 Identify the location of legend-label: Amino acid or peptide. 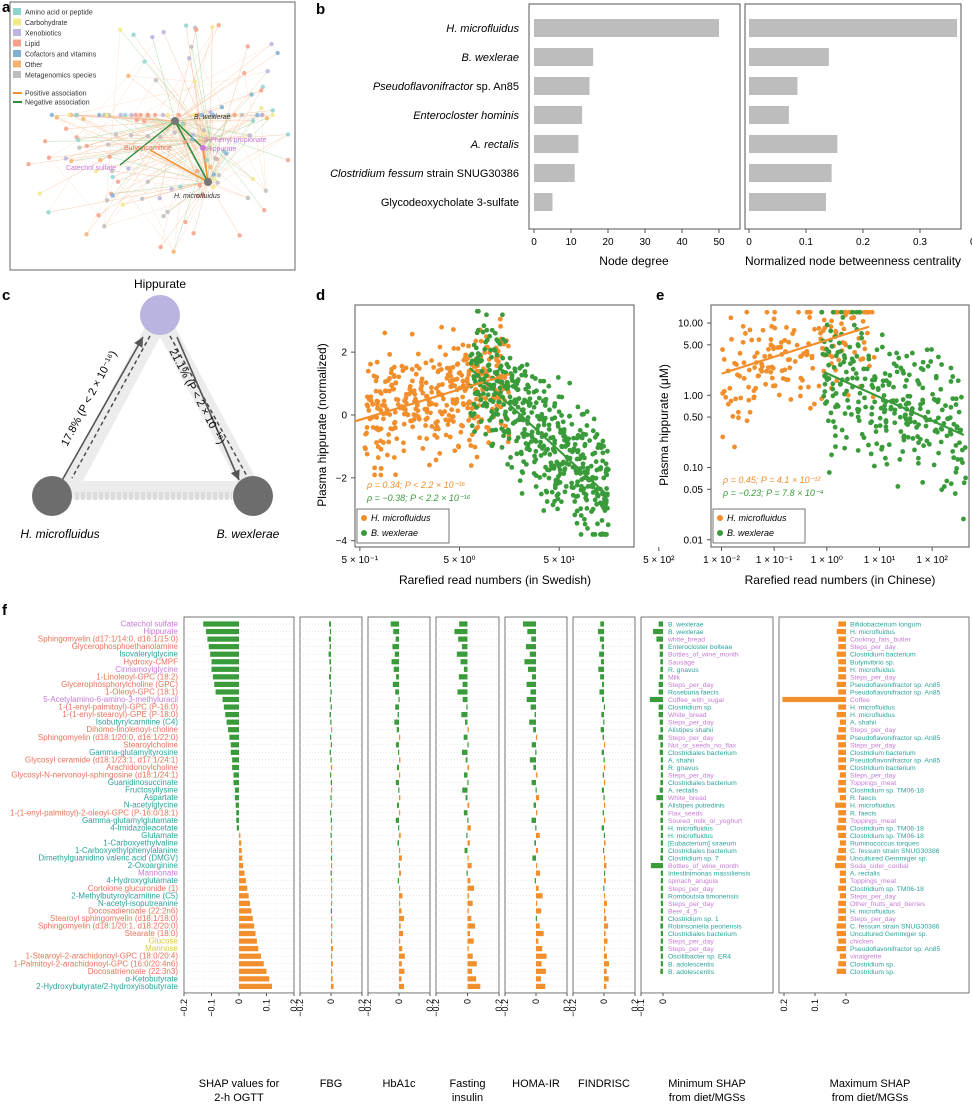
(59, 13).